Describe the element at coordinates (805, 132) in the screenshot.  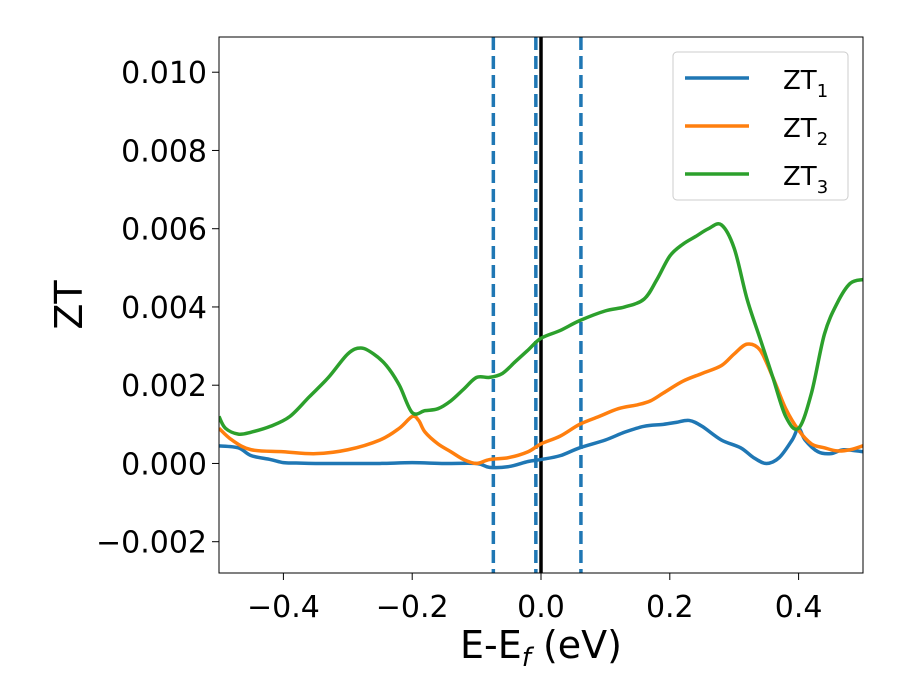
I see `legend-label: ZT2` at that location.